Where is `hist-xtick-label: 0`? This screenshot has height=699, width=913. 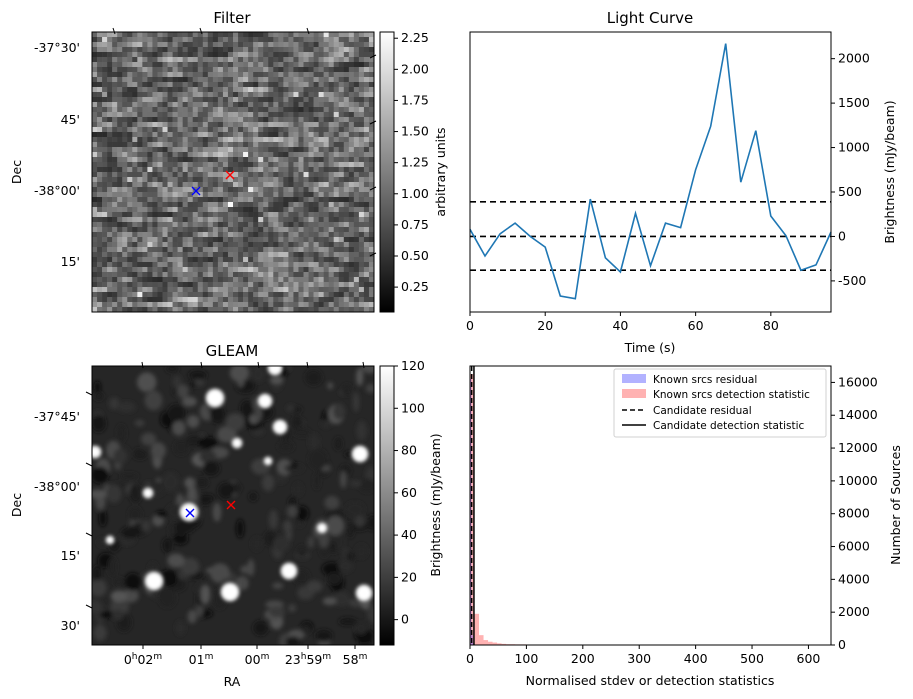
hist-xtick-label: 0 is located at coordinates (470, 658).